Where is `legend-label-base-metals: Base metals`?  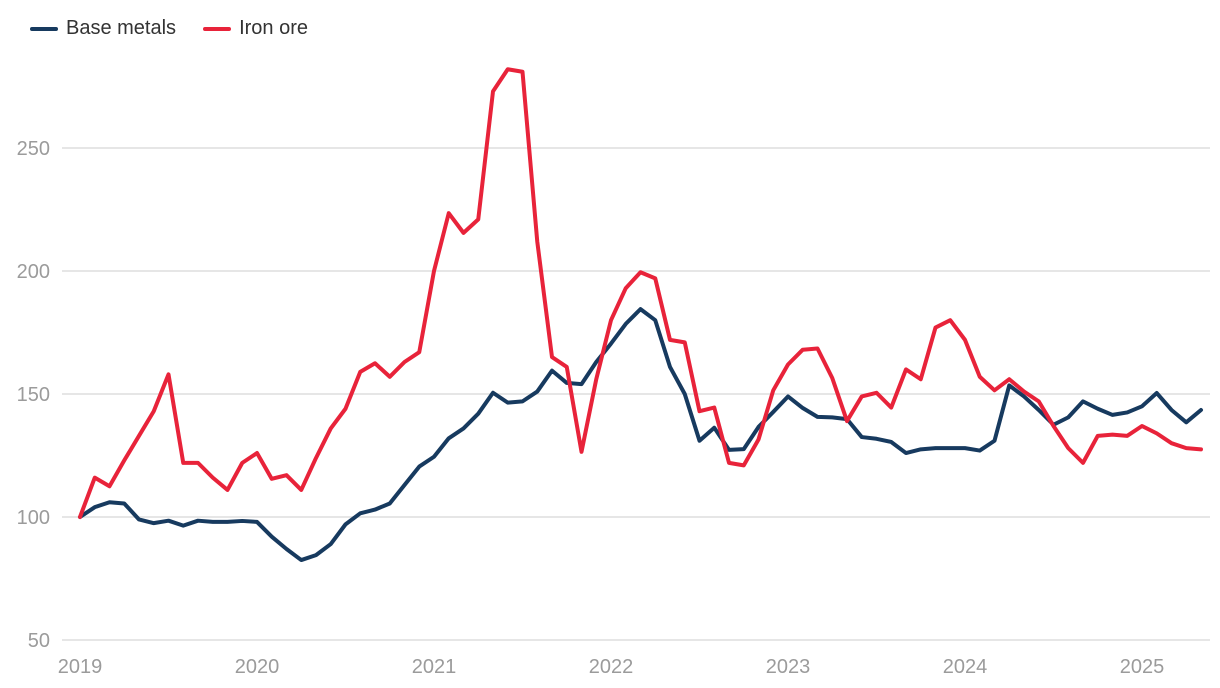 legend-label-base-metals: Base metals is located at coordinates (121, 28).